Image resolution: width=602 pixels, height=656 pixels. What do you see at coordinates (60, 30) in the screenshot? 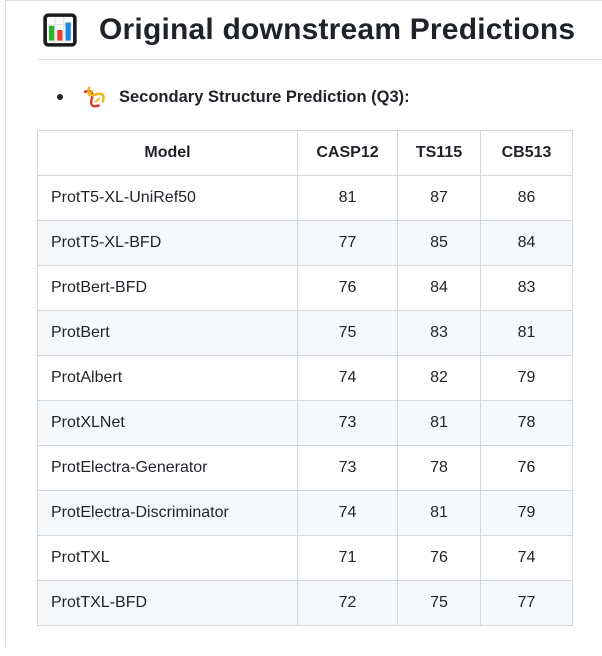
I see `bar-chart-icon` at bounding box center [60, 30].